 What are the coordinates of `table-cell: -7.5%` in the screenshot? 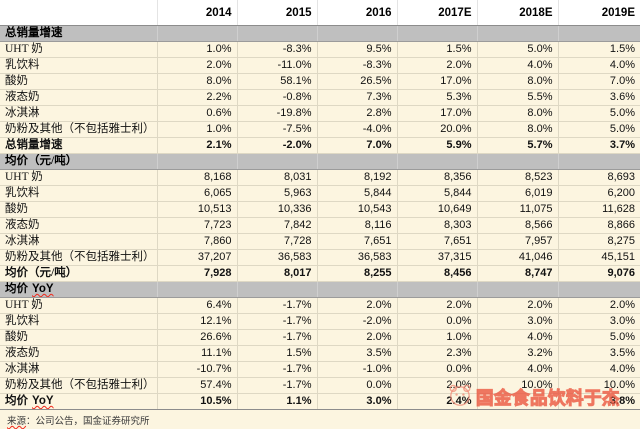 It's located at (277, 129).